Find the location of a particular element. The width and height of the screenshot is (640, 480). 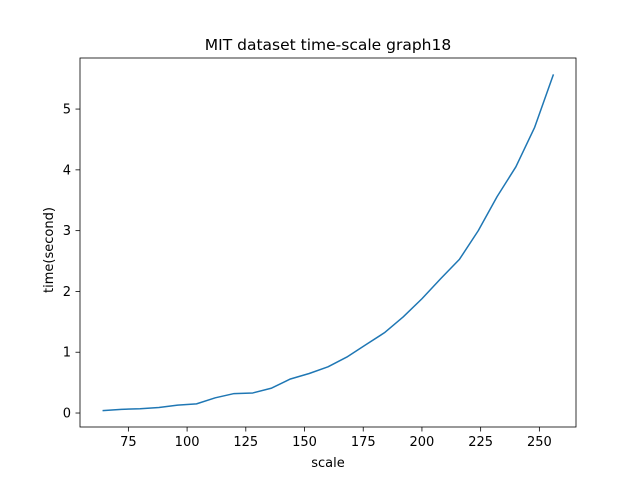

x-tick-label-250: 250 is located at coordinates (539, 442).